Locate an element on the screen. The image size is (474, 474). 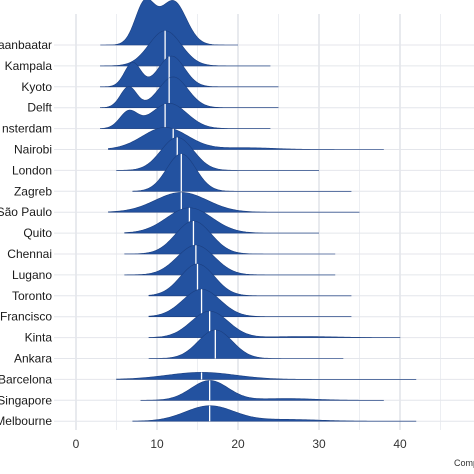
ridge-san-francisco is located at coordinates (250, 303).